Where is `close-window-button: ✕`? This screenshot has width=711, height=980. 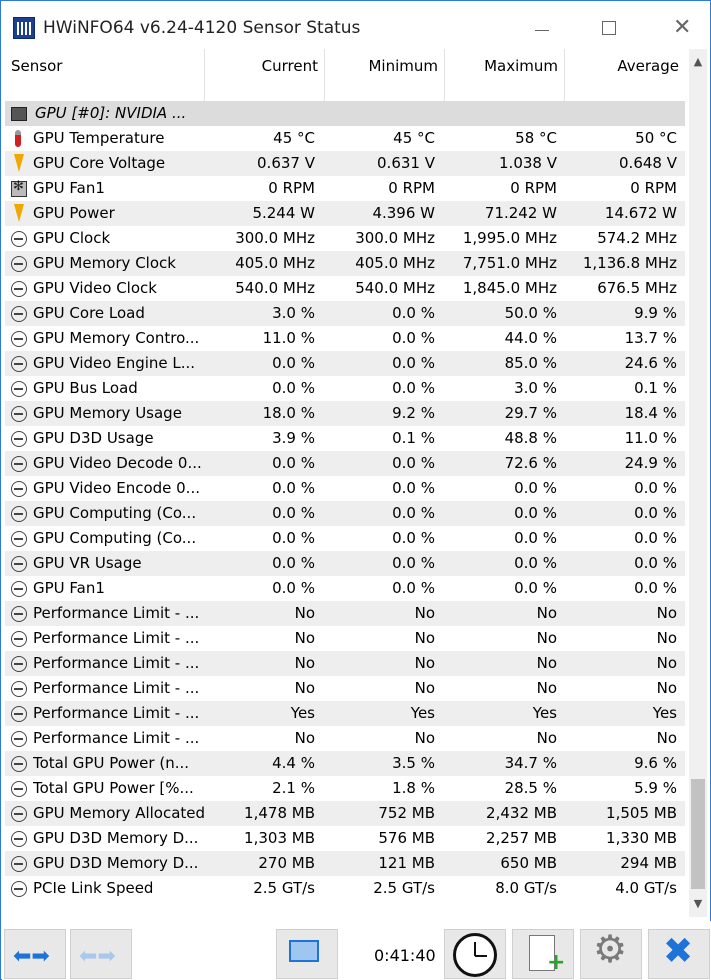
close-window-button: ✕ is located at coordinates (680, 26).